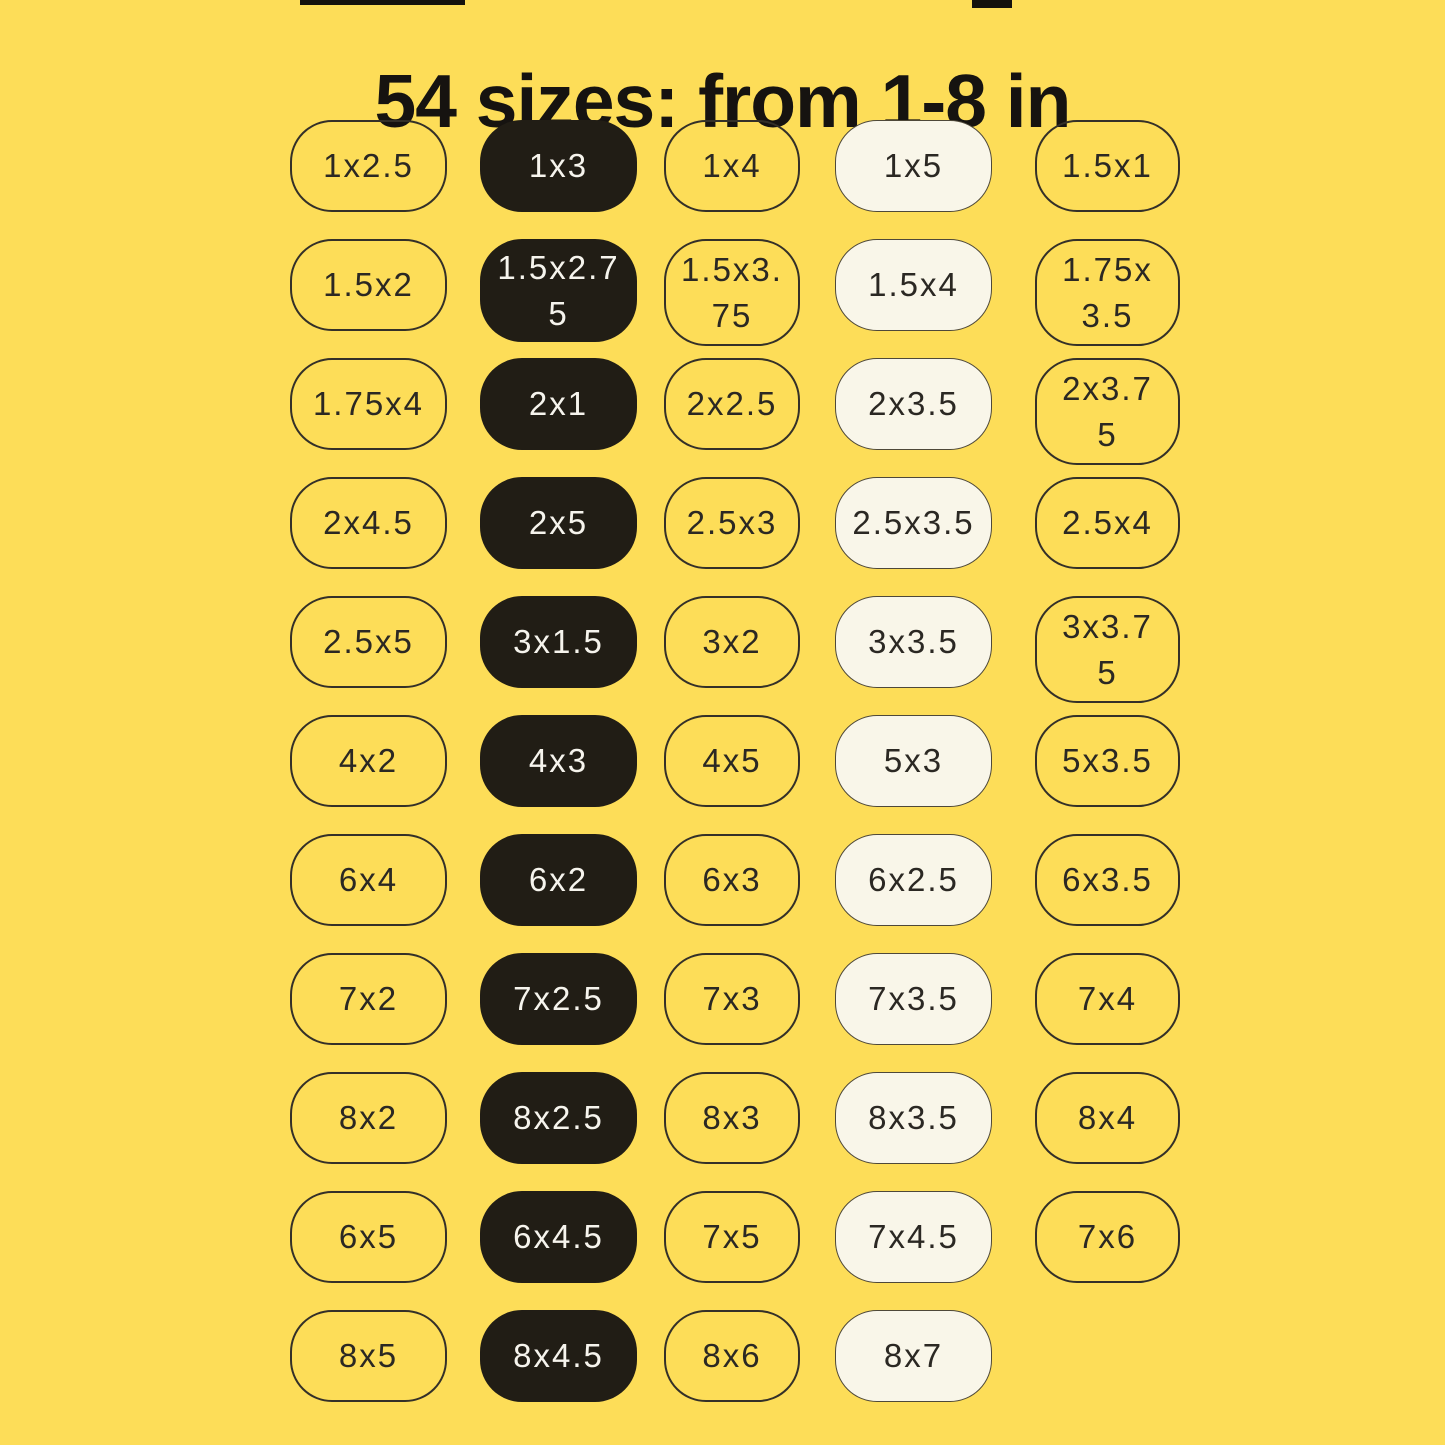 The width and height of the screenshot is (1445, 1445). What do you see at coordinates (732, 642) in the screenshot?
I see `size-pill: 3x2` at bounding box center [732, 642].